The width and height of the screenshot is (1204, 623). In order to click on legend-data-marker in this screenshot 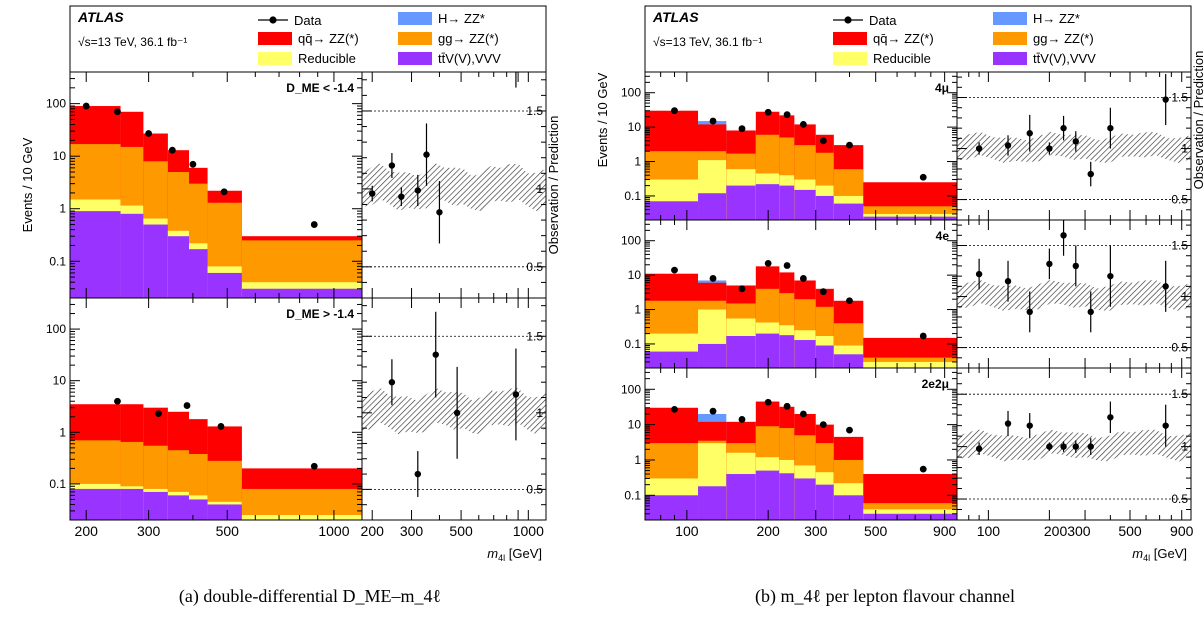, I will do `click(848, 20)`.